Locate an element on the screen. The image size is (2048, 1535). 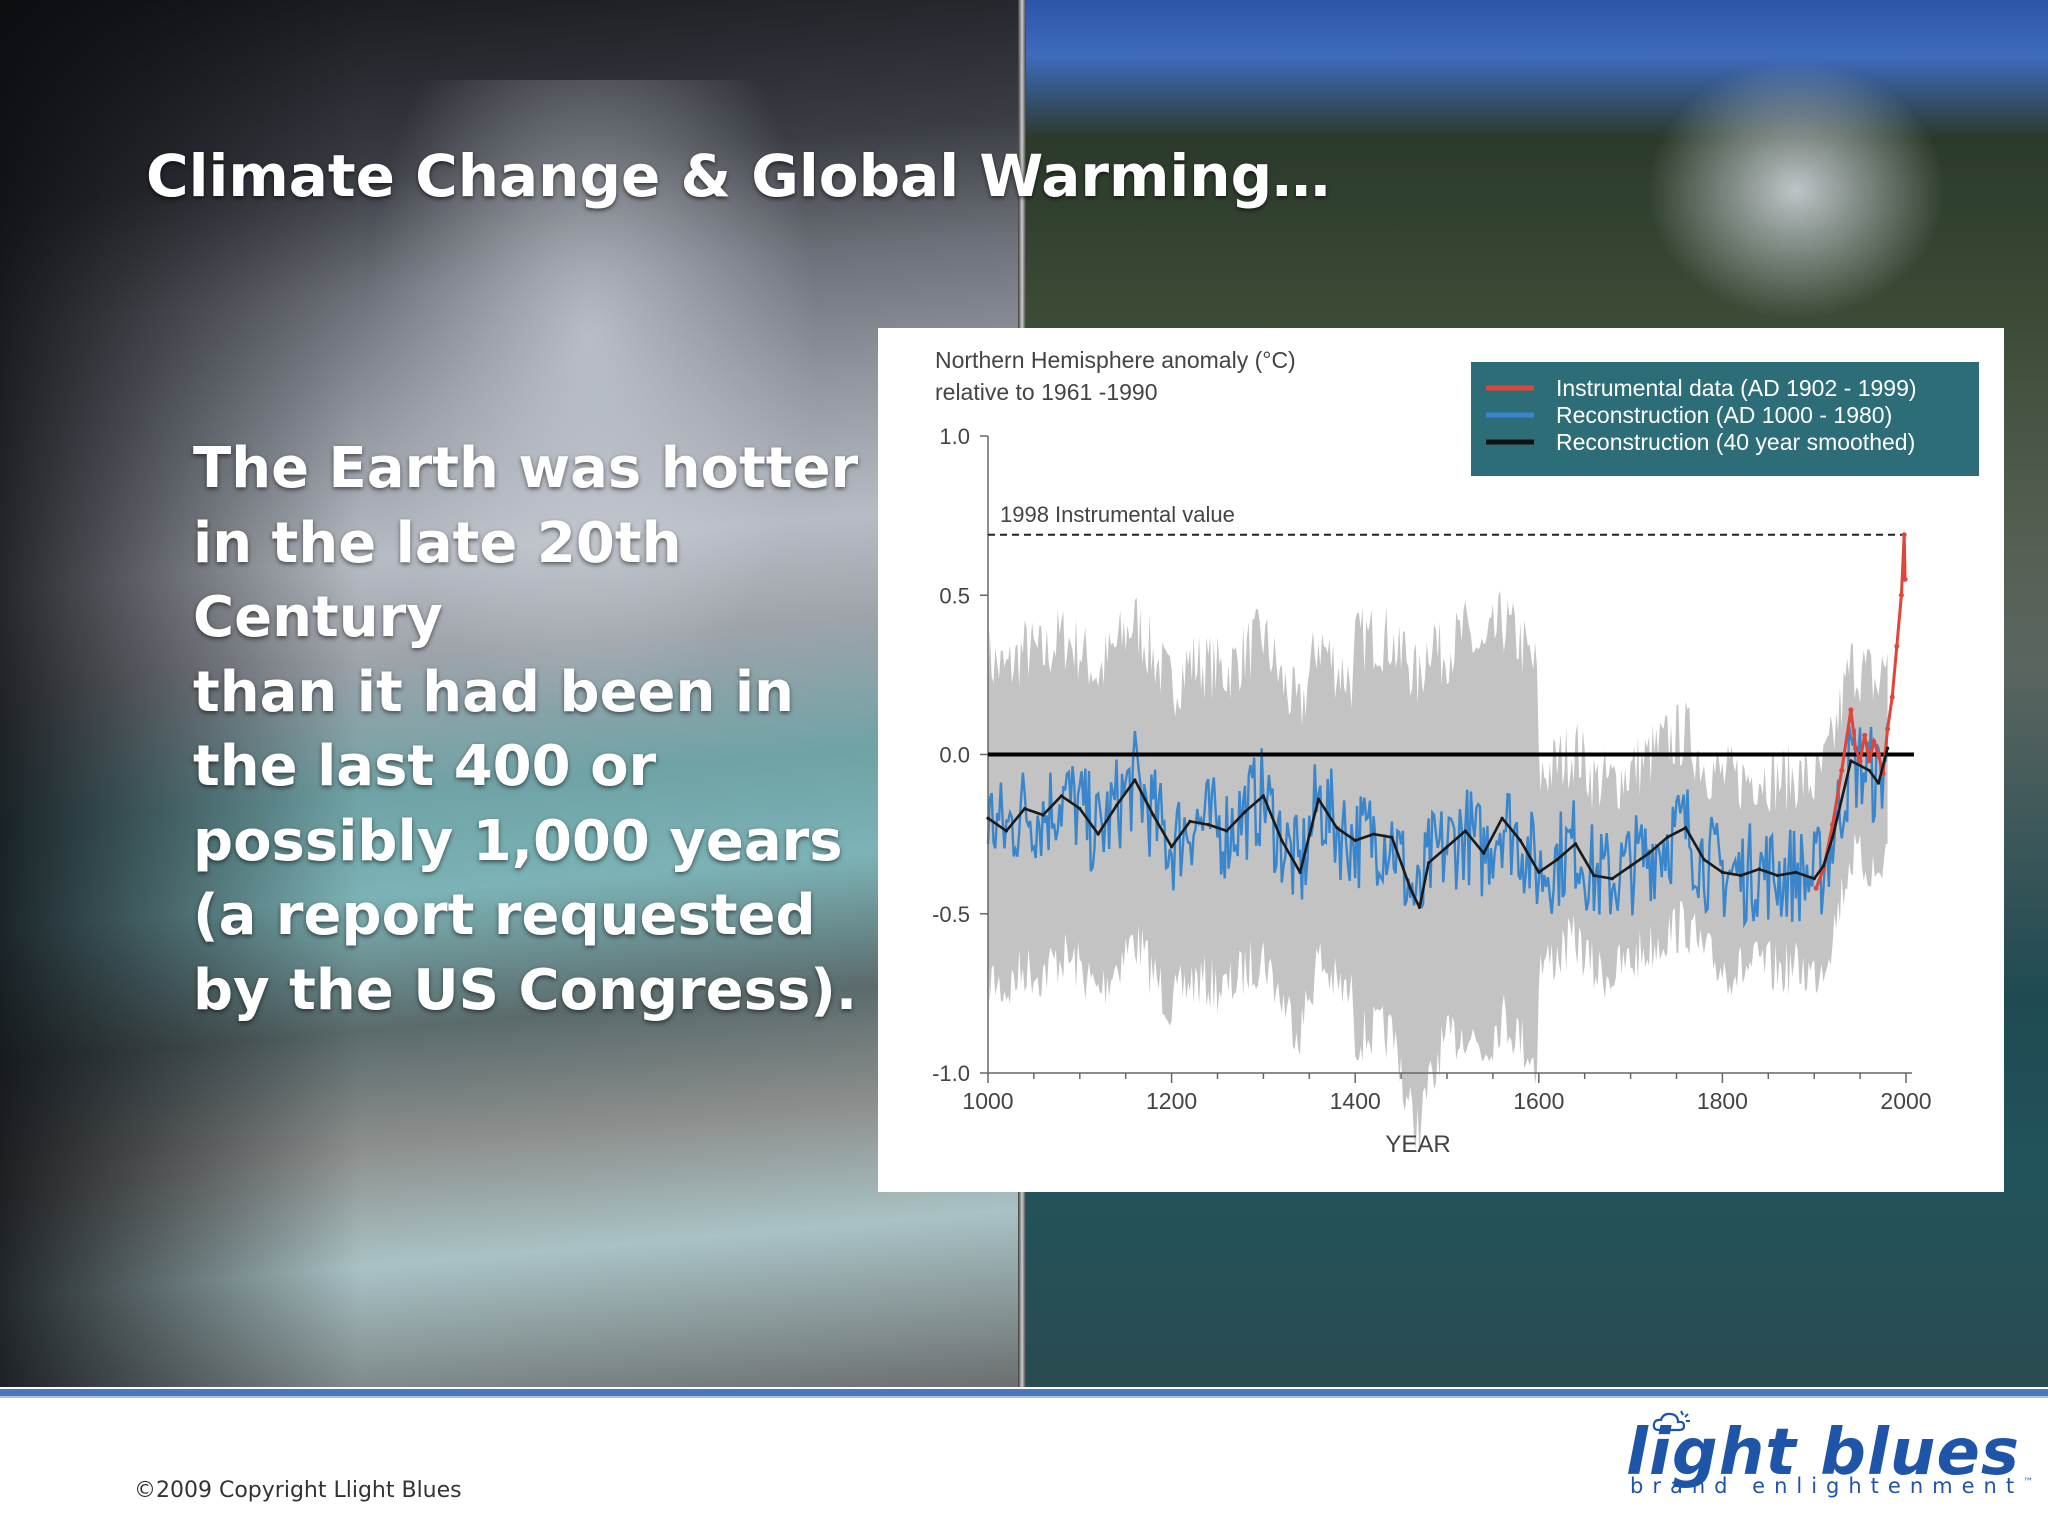
body-line: The Earth was hotter is located at coordinates (526, 468).